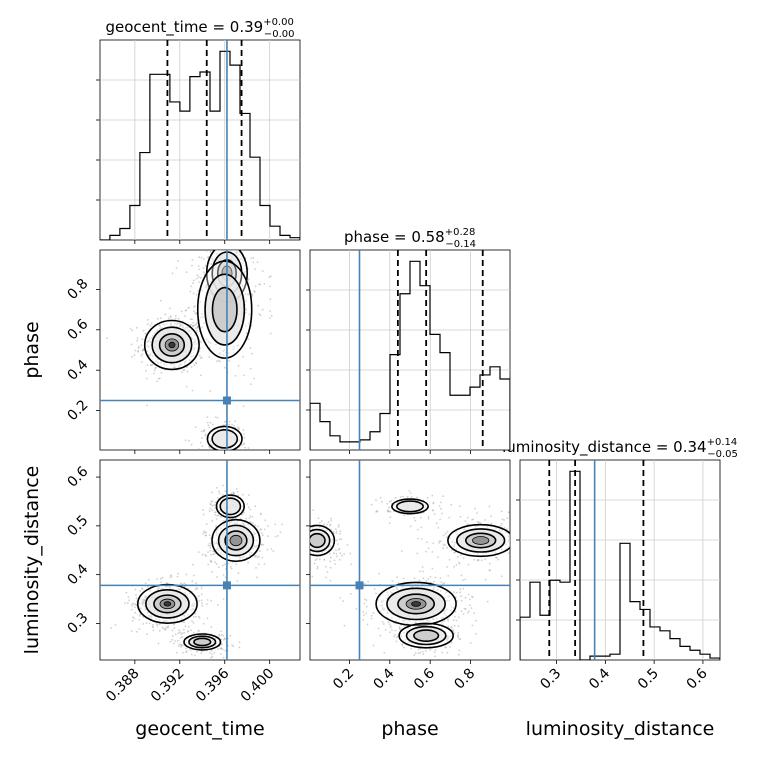 Image resolution: width=760 pixels, height=760 pixels. Describe the element at coordinates (409, 561) in the screenshot. I see `panel-joint-luminosity_distance_vs_phase` at that location.